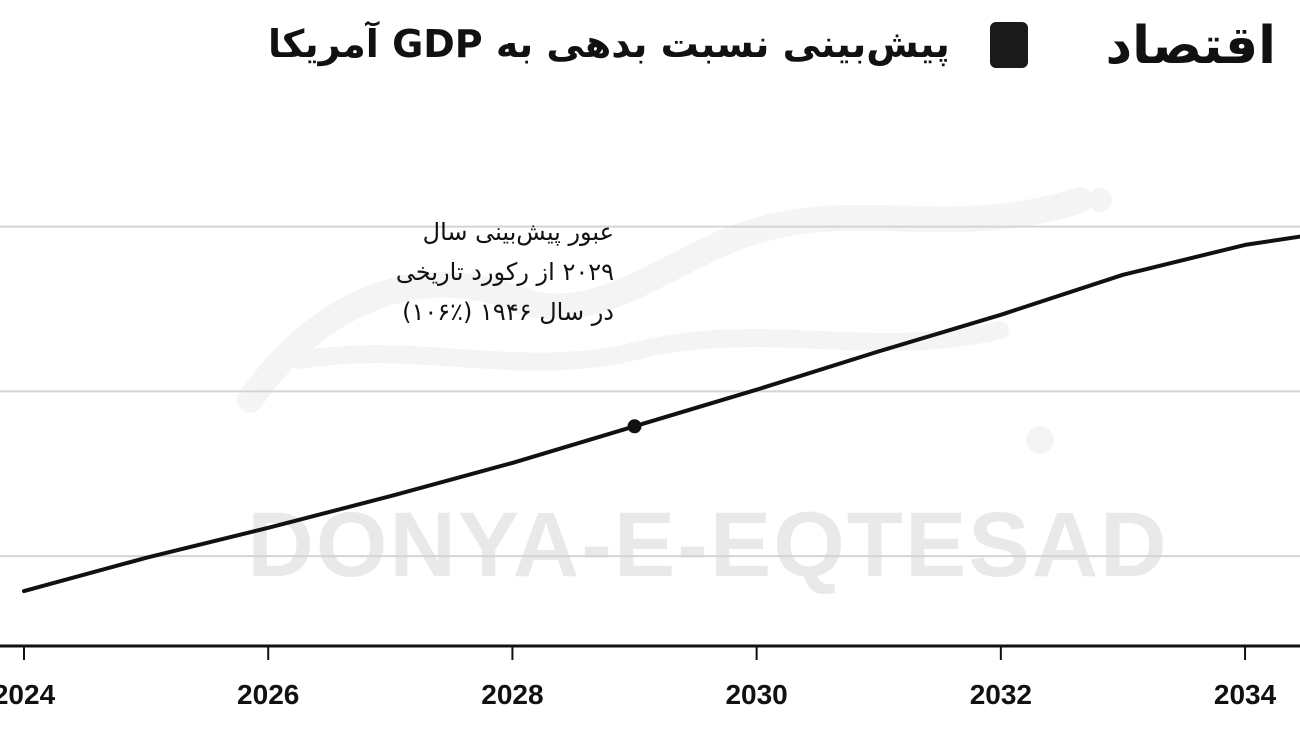  What do you see at coordinates (1001, 694) in the screenshot?
I see `x-tick-label: 2032` at bounding box center [1001, 694].